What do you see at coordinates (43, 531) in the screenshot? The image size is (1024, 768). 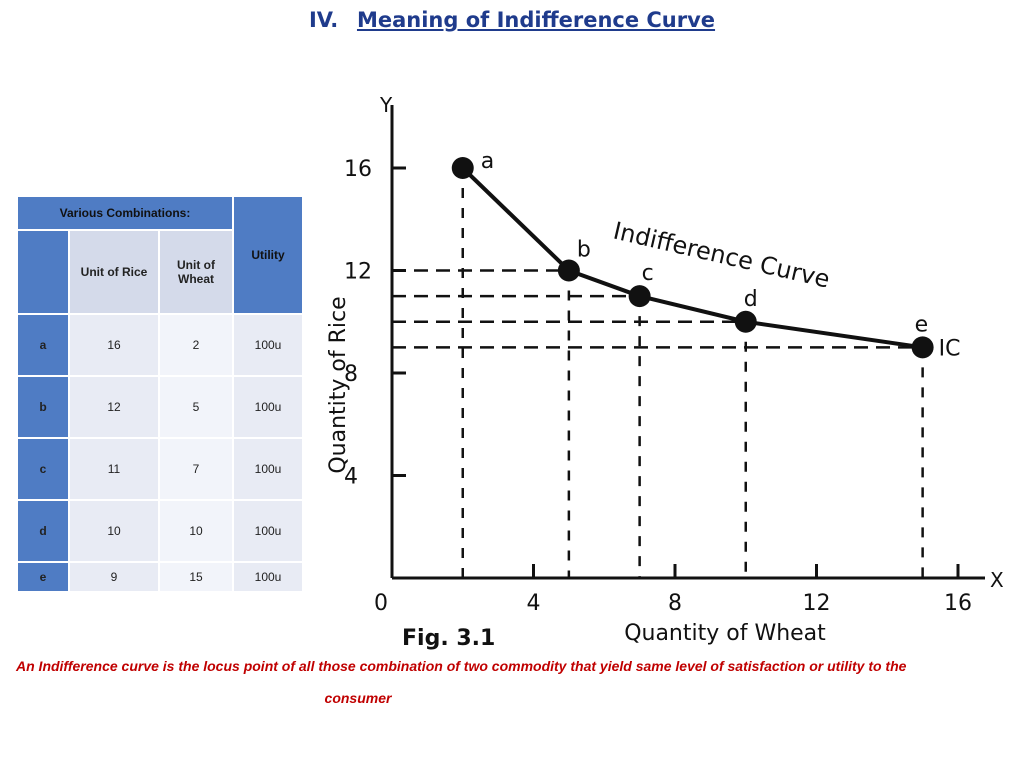 I see `row-label: d` at bounding box center [43, 531].